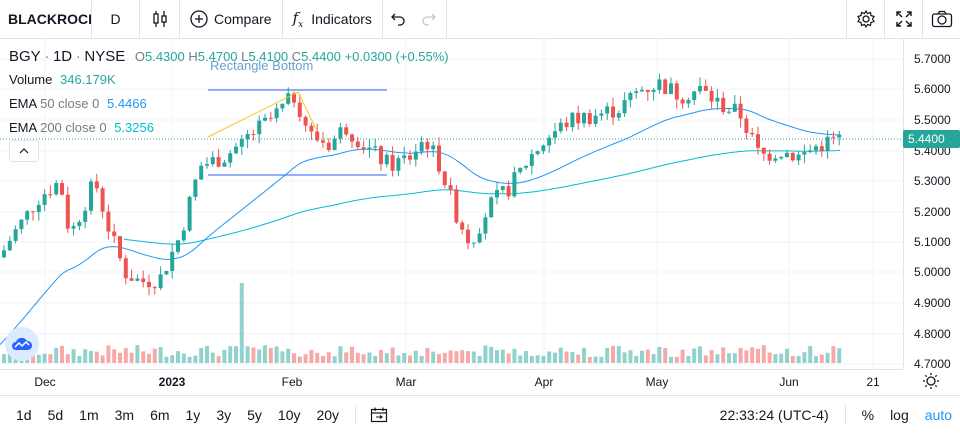  I want to click on time-axis: Dec 2023 Feb Mar Apr May Jun 21, so click(451, 381).